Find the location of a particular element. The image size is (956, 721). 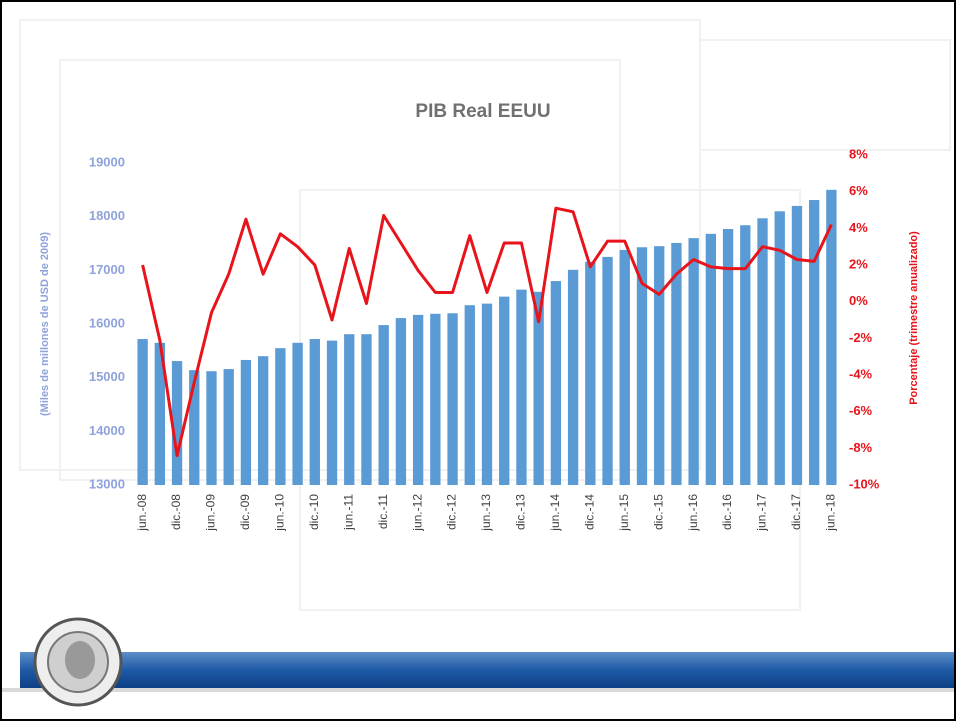

x-tick-label: dic.-15 is located at coordinates (658, 512).